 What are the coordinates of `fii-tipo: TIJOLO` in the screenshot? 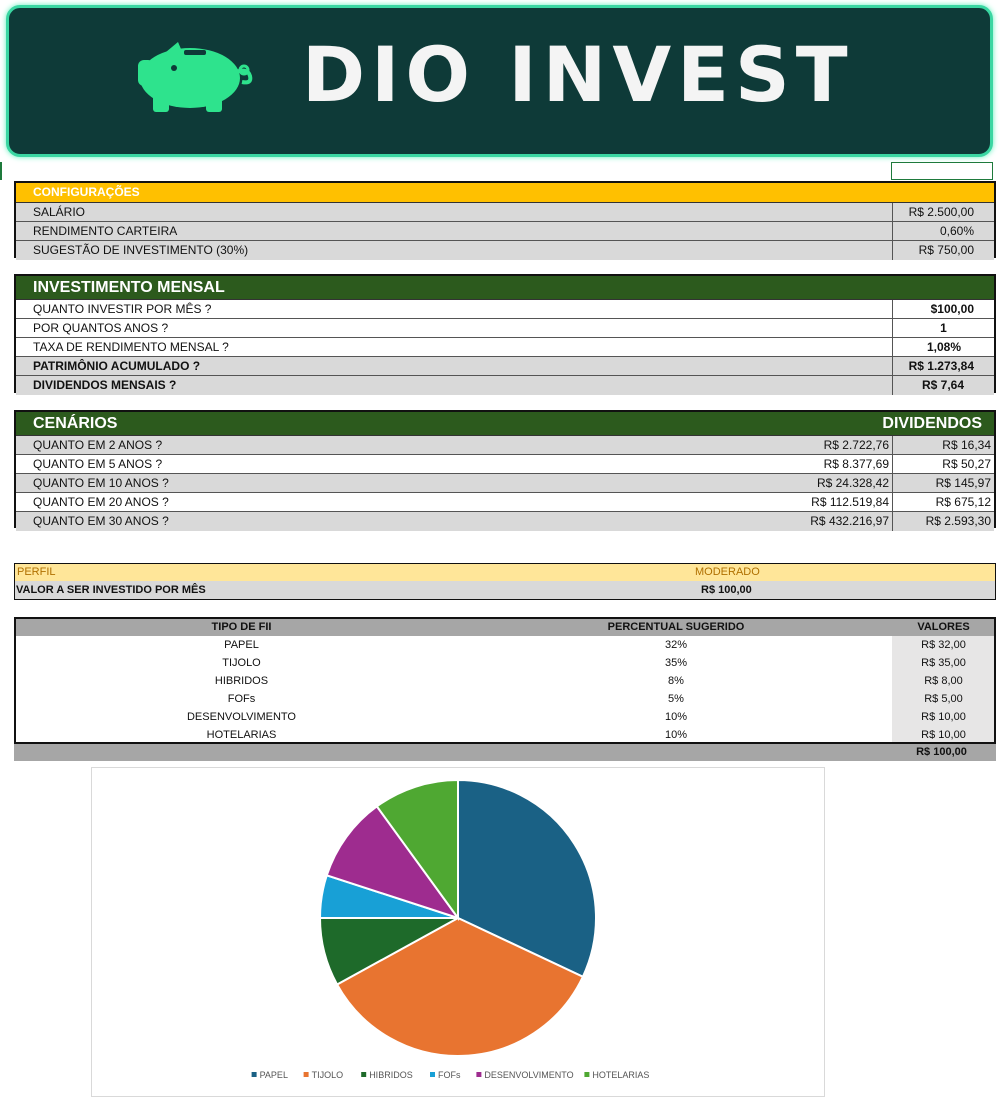 It's located at (241, 663).